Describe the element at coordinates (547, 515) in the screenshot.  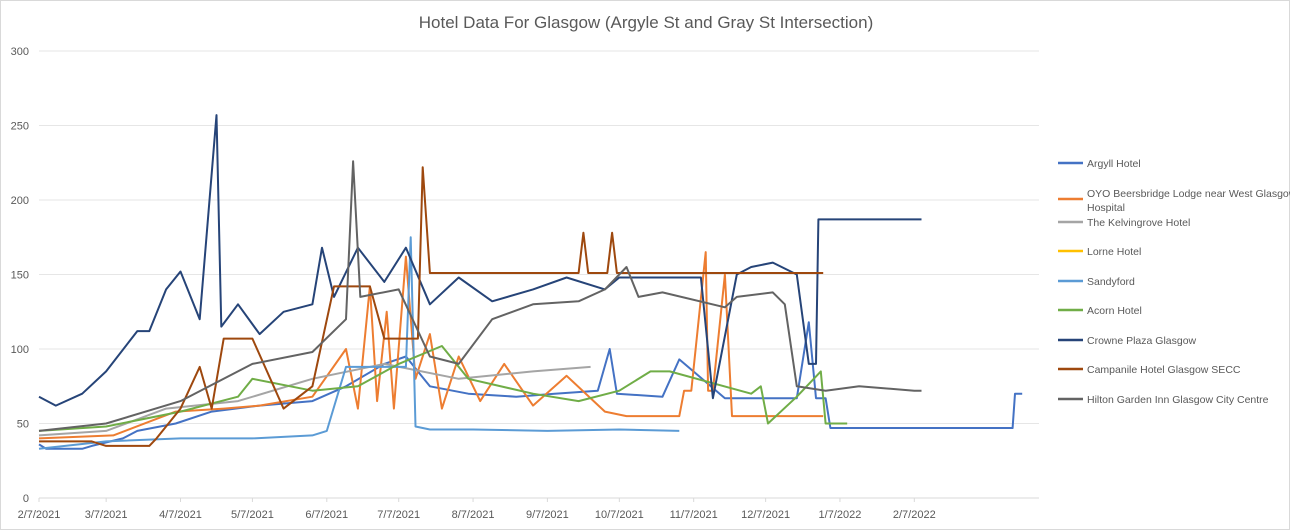
I see `x-tick-label: 9/7/2021` at that location.